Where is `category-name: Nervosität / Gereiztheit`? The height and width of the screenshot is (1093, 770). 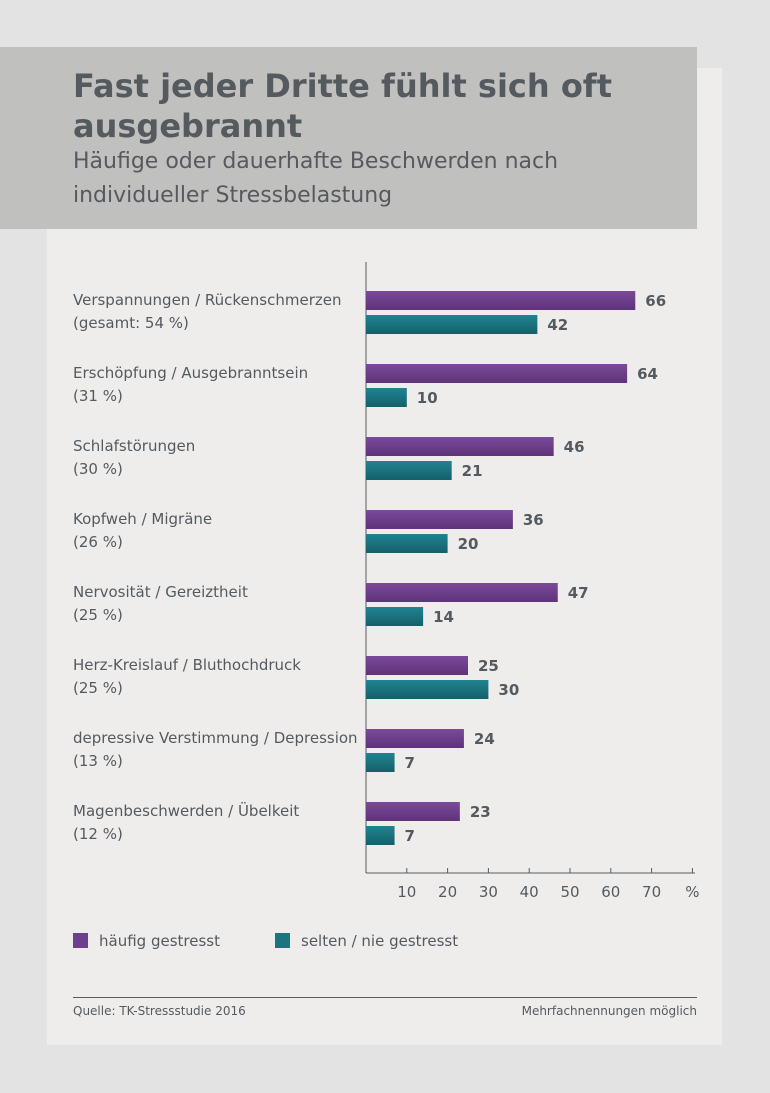
category-name: Nervosität / Gereiztheit is located at coordinates (160, 592).